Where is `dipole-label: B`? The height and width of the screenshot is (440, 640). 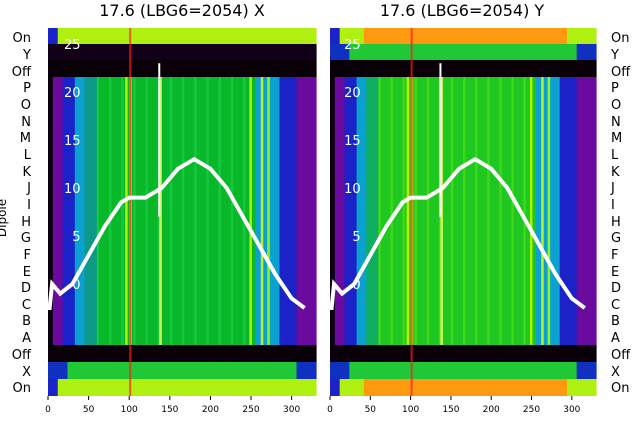 dipole-label: B is located at coordinates (26, 321).